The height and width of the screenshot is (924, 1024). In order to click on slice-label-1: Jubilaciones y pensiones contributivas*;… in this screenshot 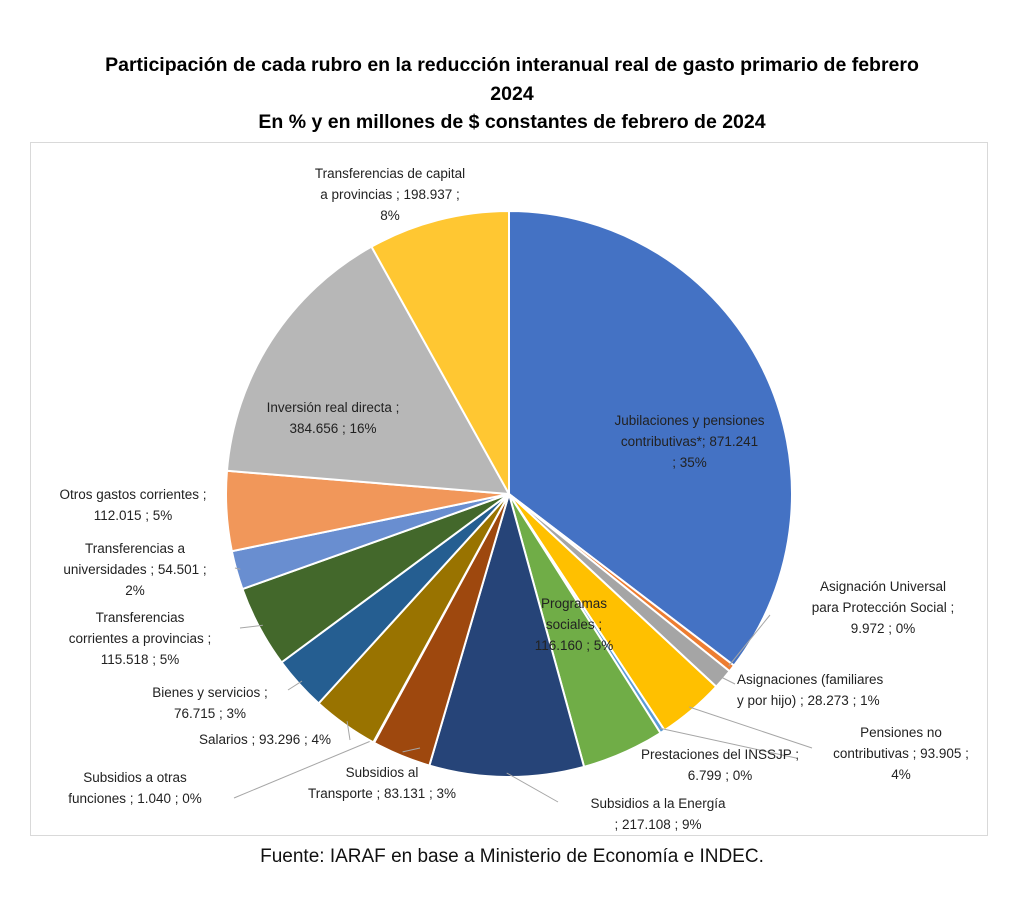, I will do `click(689, 441)`.